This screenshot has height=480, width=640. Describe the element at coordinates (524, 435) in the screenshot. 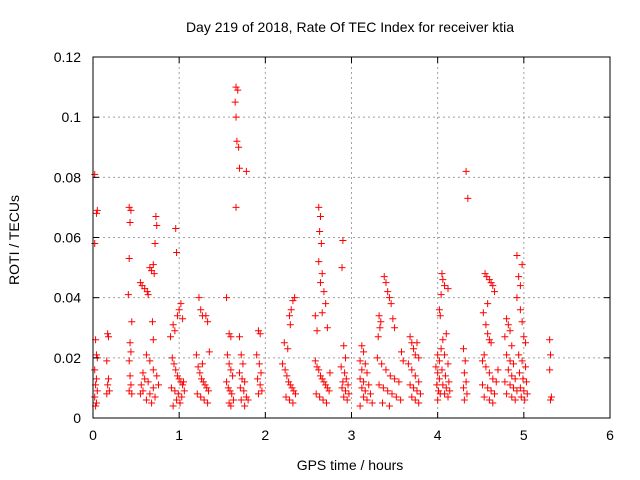

I see `x-tick-label: 5` at that location.